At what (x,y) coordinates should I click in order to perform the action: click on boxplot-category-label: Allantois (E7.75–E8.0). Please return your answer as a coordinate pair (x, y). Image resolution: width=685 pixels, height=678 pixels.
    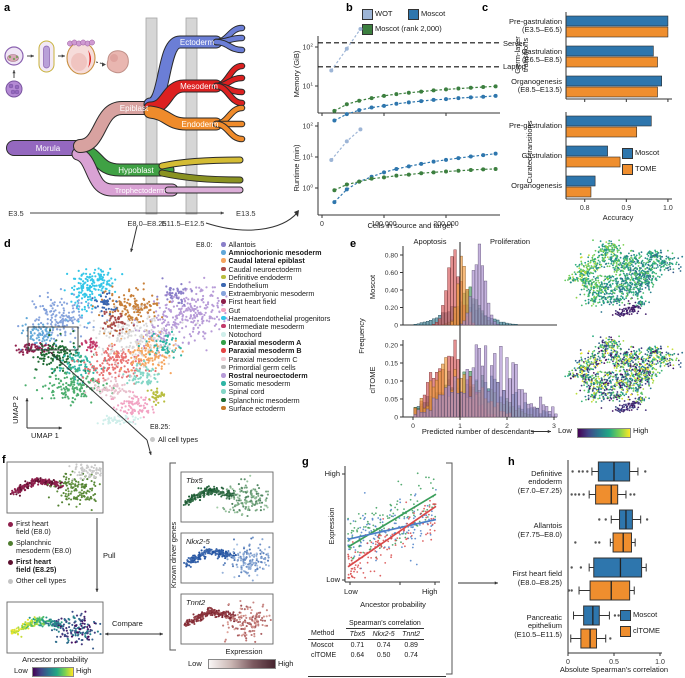
    Looking at the image, I should click on (539, 530).